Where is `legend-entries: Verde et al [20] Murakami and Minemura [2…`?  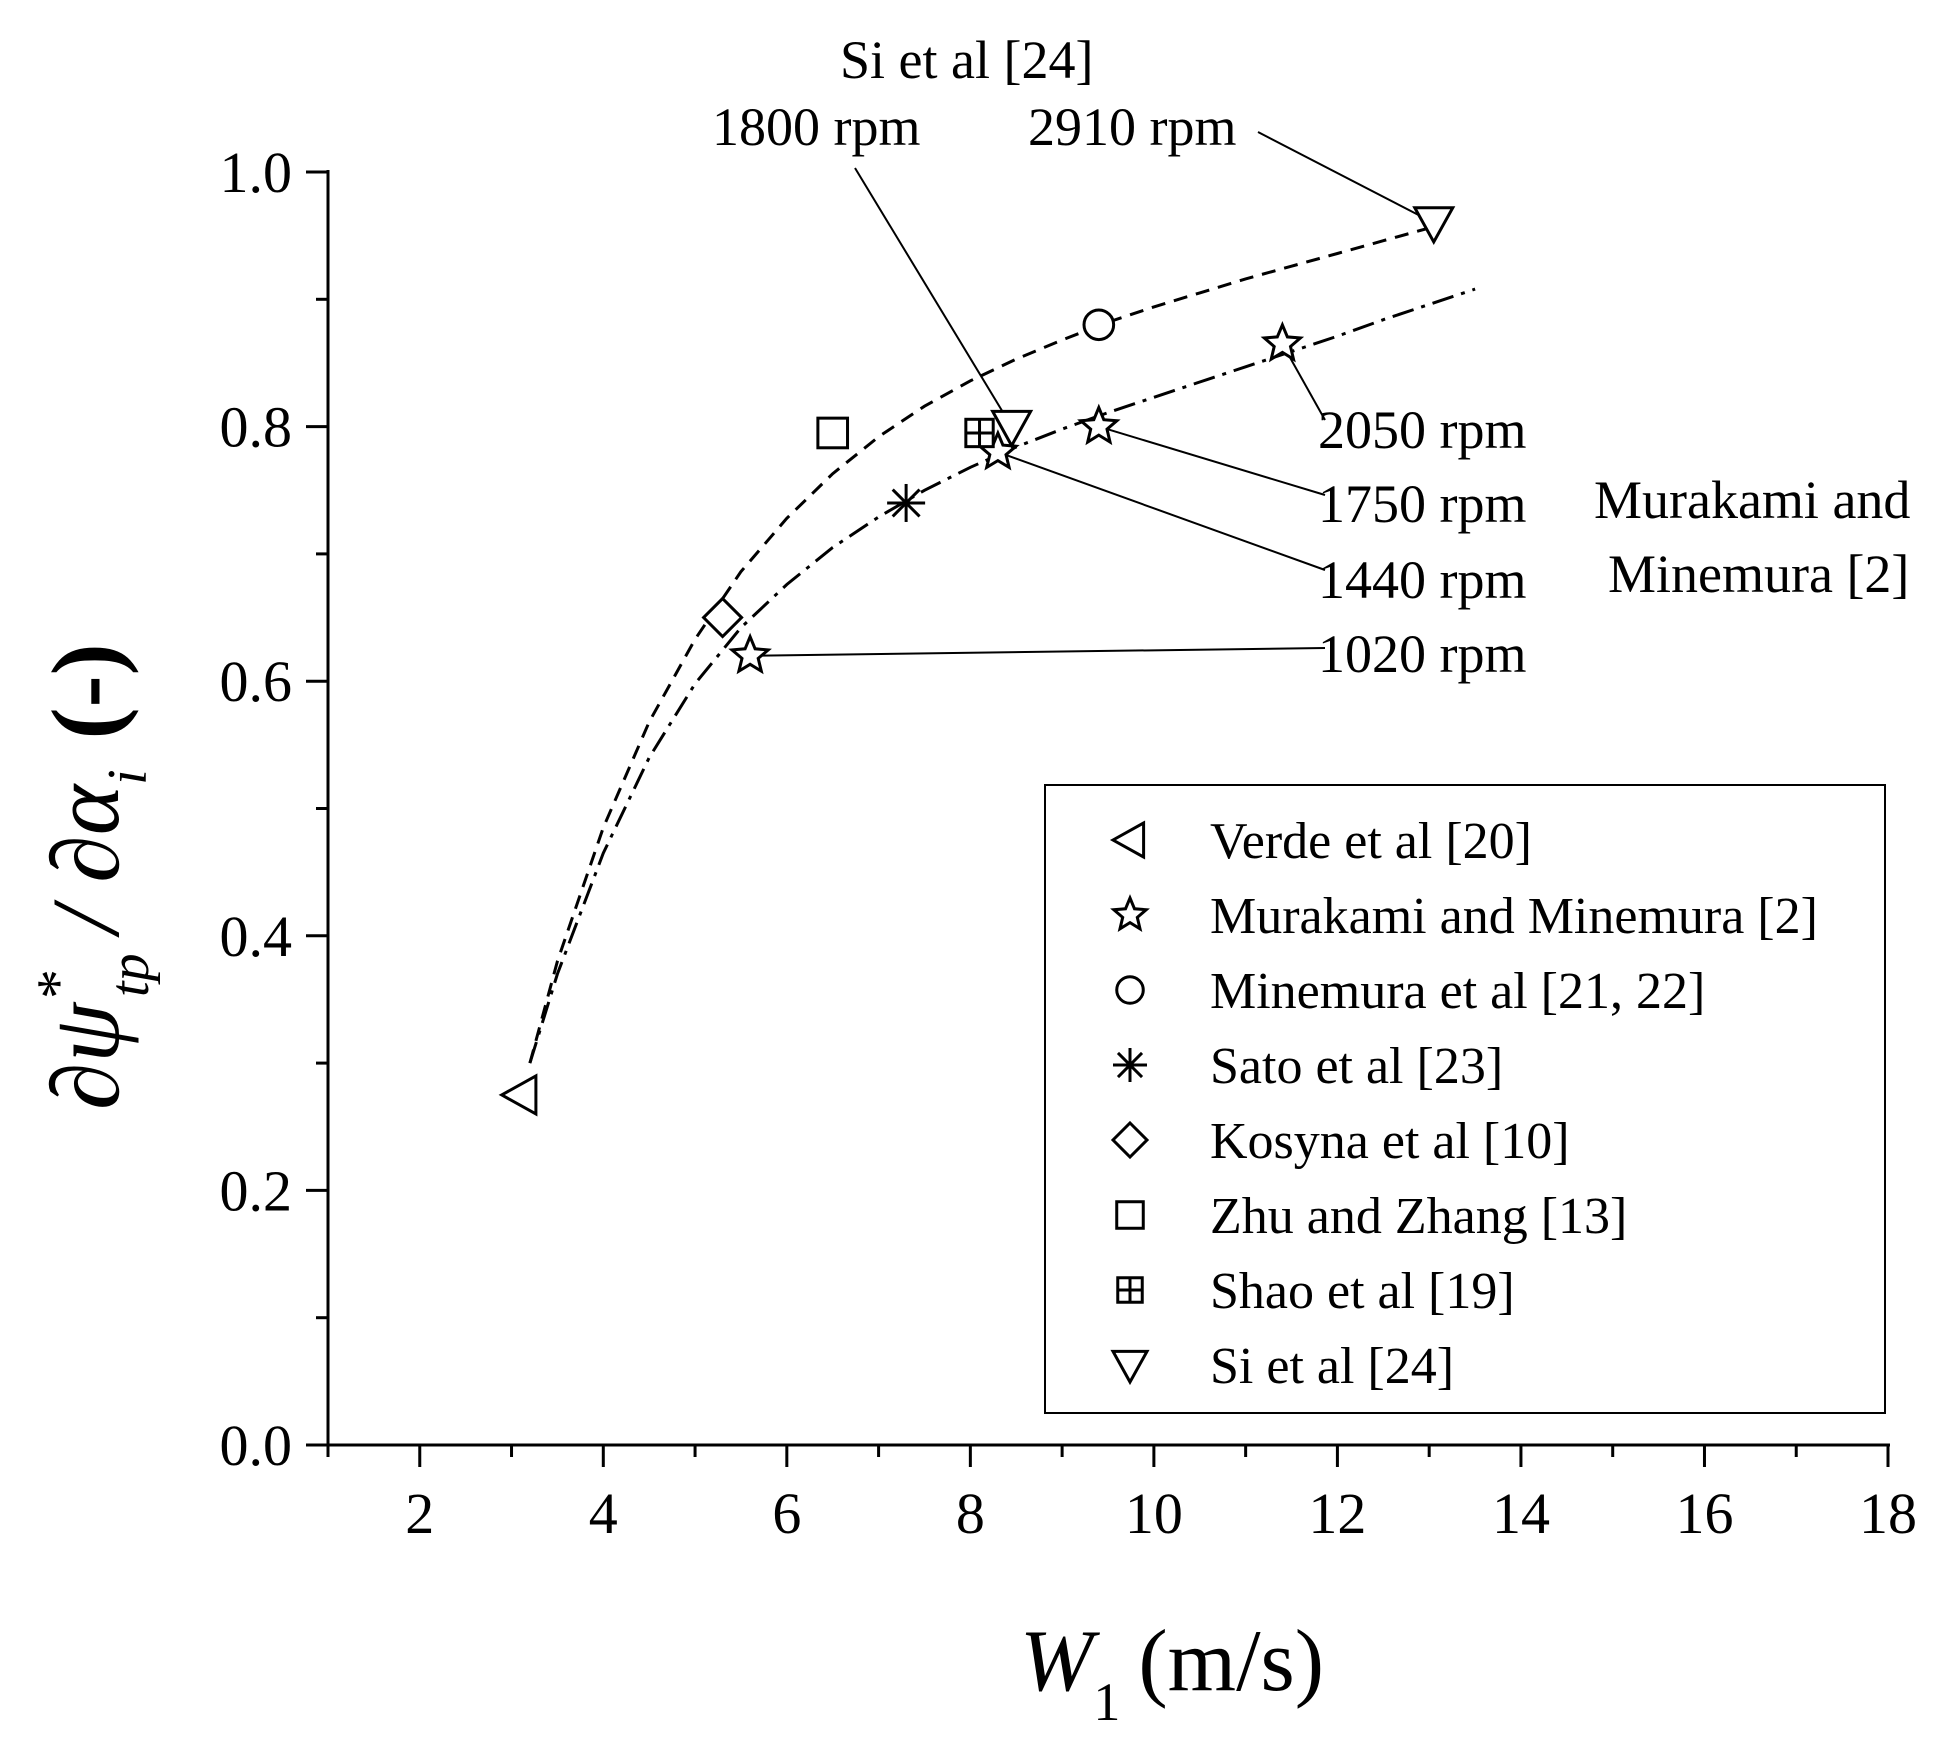 legend-entries: Verde et al [20] Murakami and Minemura [2… is located at coordinates (1463, 1104).